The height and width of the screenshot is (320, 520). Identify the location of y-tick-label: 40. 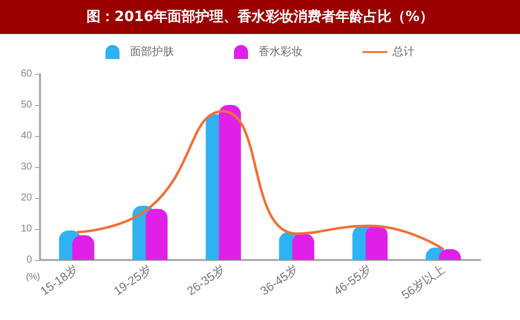
(26, 136).